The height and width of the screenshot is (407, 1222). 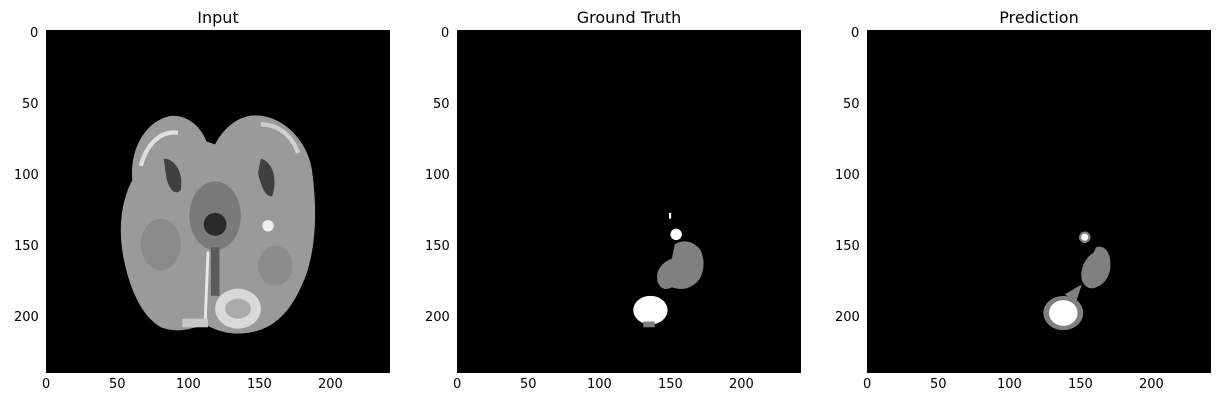 What do you see at coordinates (218, 17) in the screenshot?
I see `panel-title-input: Input` at bounding box center [218, 17].